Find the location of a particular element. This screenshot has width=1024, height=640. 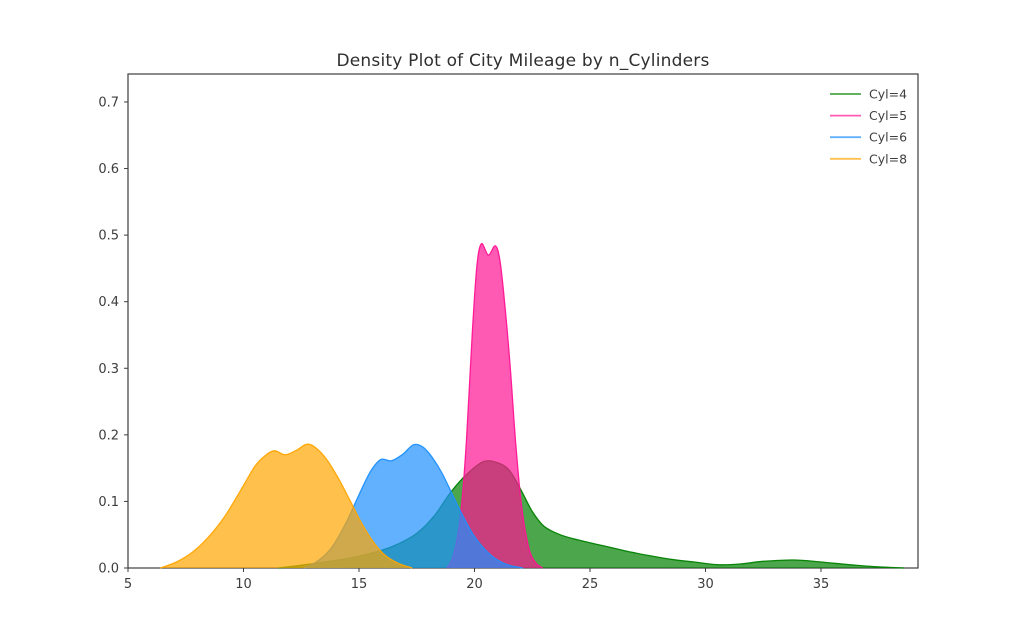

legend-label-cyl5: Cyl=5 is located at coordinates (888, 115).